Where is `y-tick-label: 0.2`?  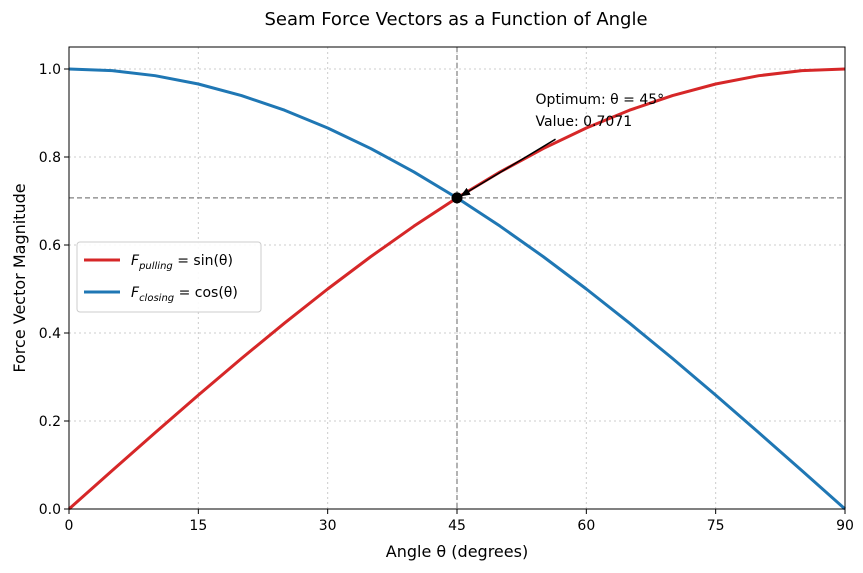 y-tick-label: 0.2 is located at coordinates (50, 422).